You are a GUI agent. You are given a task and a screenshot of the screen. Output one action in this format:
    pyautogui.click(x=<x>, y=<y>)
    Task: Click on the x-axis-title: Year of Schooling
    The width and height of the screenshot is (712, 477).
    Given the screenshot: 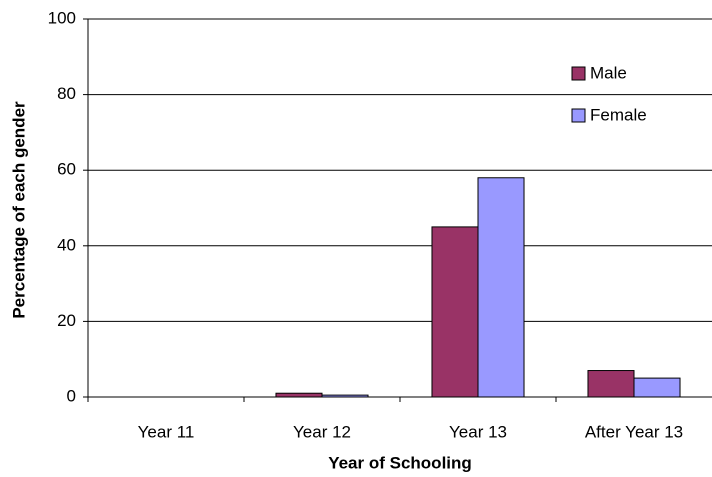 What is the action you would take?
    pyautogui.click(x=400, y=462)
    